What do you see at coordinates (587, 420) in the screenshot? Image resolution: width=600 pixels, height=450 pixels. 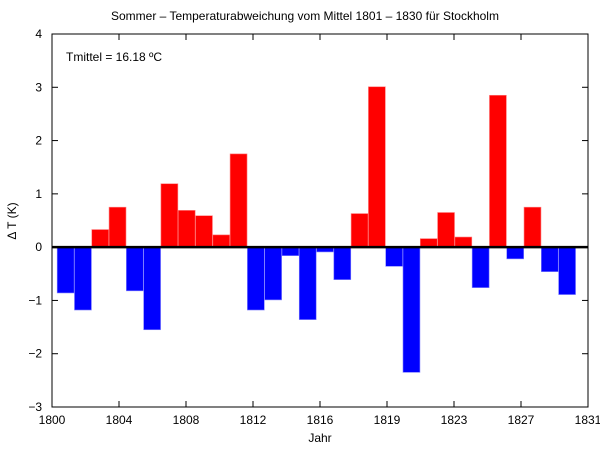 I see `x-tick-label: 1831` at bounding box center [587, 420].